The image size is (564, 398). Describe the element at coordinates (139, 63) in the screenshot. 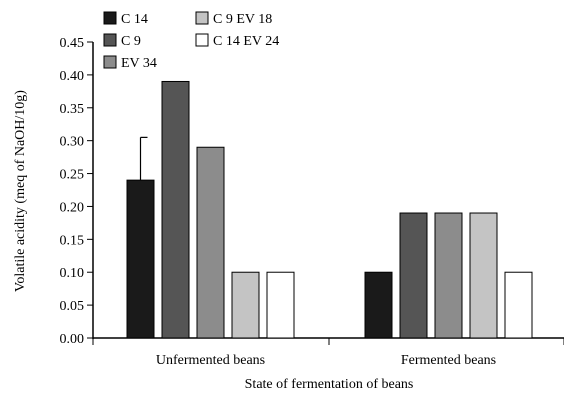

I see `legend-label-2: EV 34` at that location.